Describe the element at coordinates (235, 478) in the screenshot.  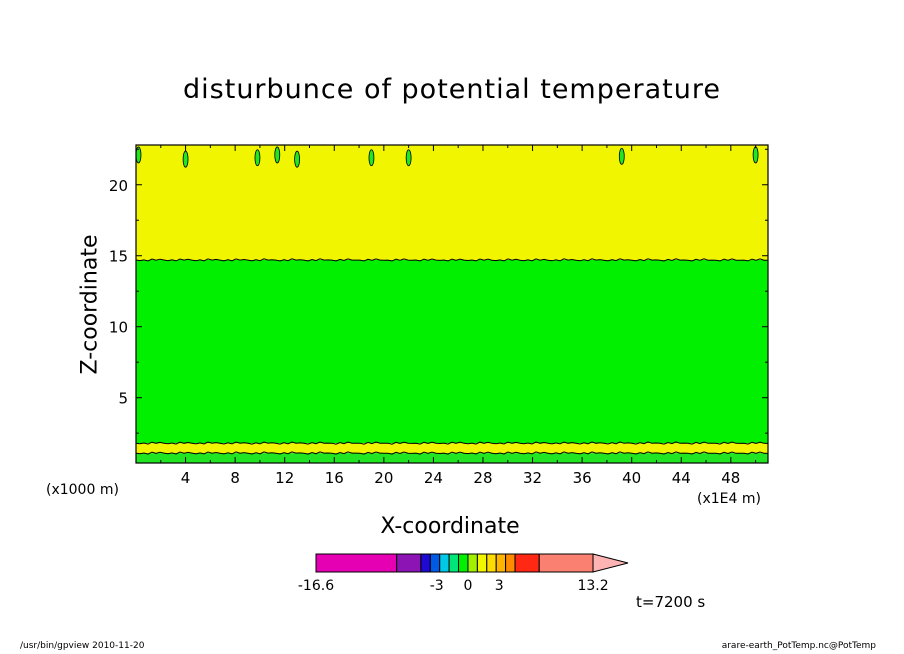
I see `x-tick-label: 8` at that location.